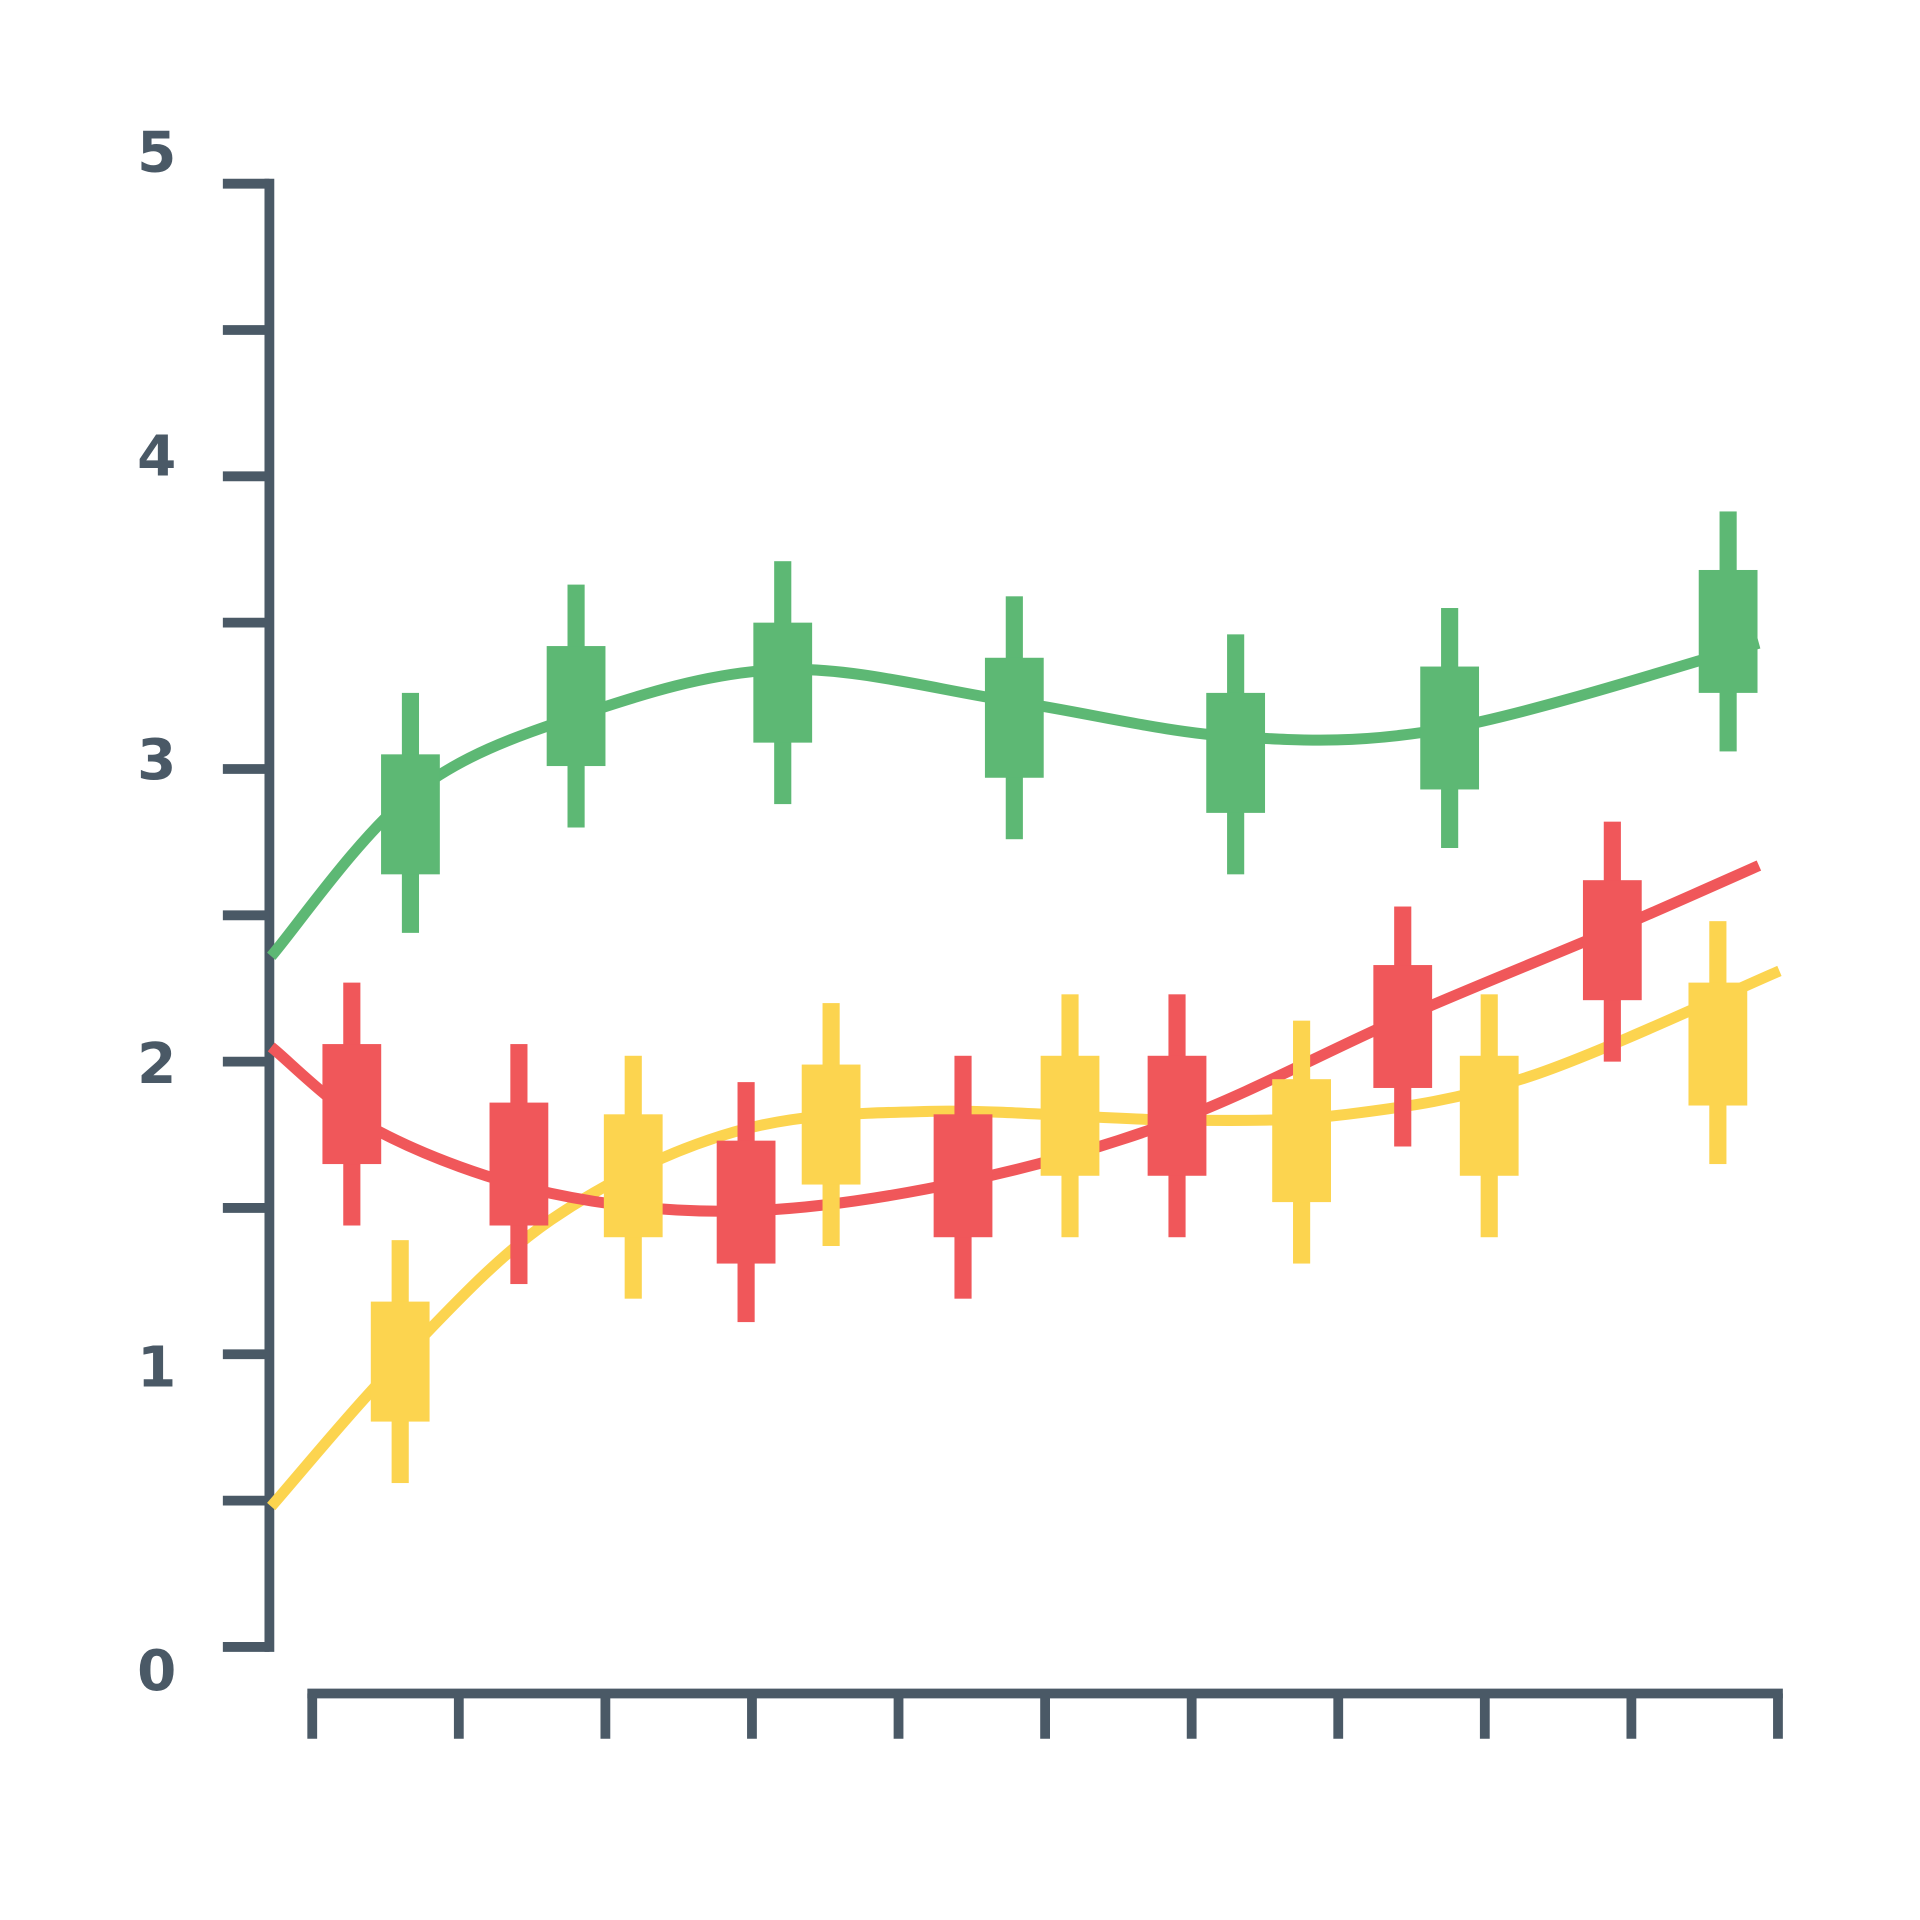 This screenshot has height=1920, width=1920. What do you see at coordinates (156, 760) in the screenshot?
I see `y-tick-label: 3` at bounding box center [156, 760].